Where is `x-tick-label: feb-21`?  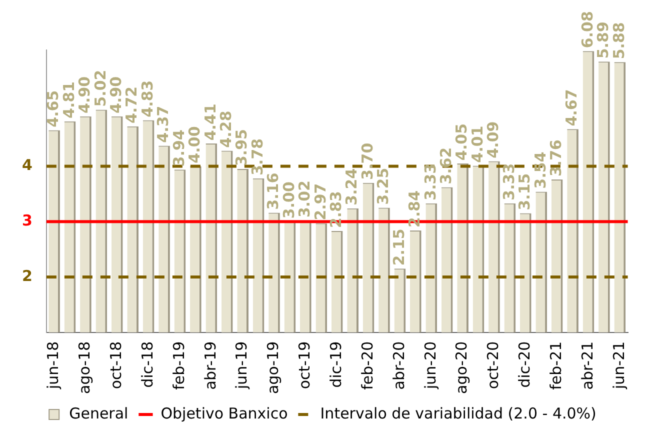
x-tick-label: feb-21 is located at coordinates (555, 365).